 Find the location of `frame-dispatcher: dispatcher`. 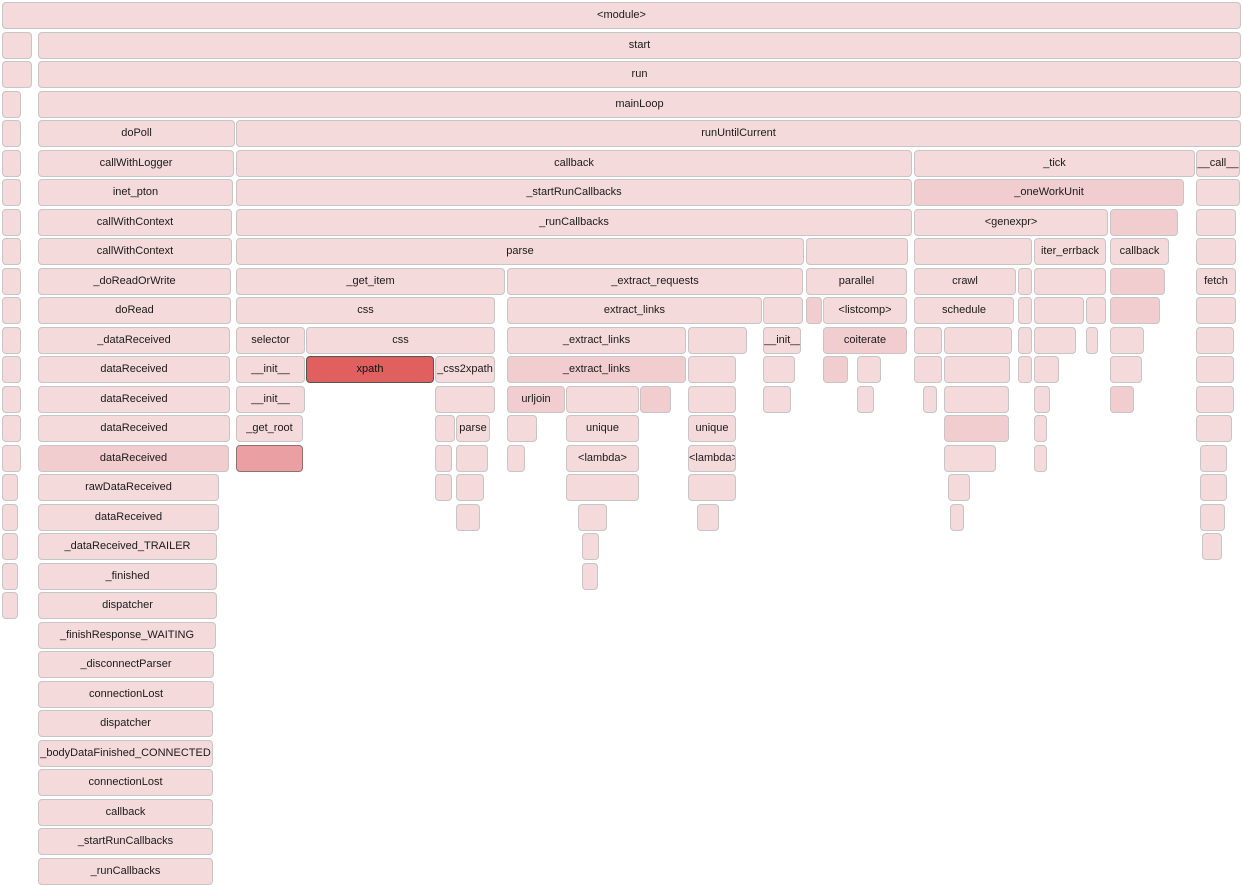

frame-dispatcher: dispatcher is located at coordinates (127, 605).